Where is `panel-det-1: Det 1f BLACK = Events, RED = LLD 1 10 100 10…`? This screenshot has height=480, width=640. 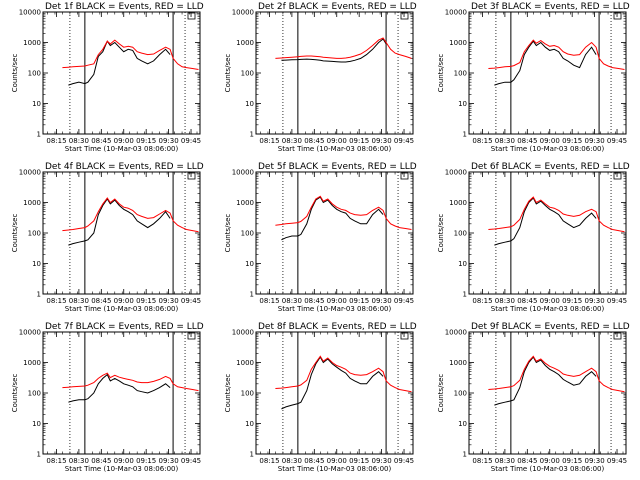 panel-det-1: Det 1f BLACK = Events, RED = LLD 1 10 100 10… is located at coordinates (107, 77).